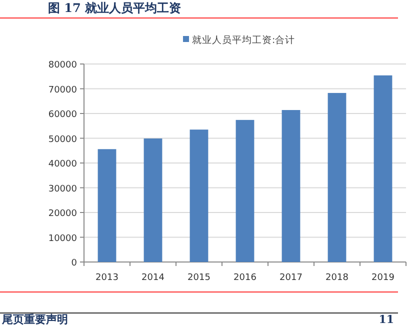 The height and width of the screenshot is (327, 412). What do you see at coordinates (199, 278) in the screenshot?
I see `x-tick-label: 2015` at bounding box center [199, 278].